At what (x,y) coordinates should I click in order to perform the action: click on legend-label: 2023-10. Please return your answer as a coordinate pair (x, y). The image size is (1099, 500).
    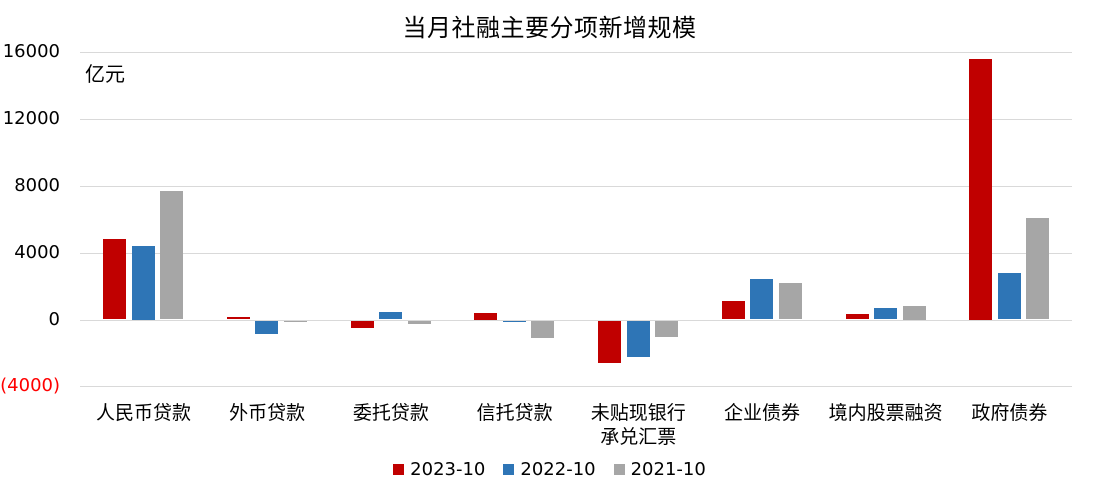
    Looking at the image, I should click on (448, 469).